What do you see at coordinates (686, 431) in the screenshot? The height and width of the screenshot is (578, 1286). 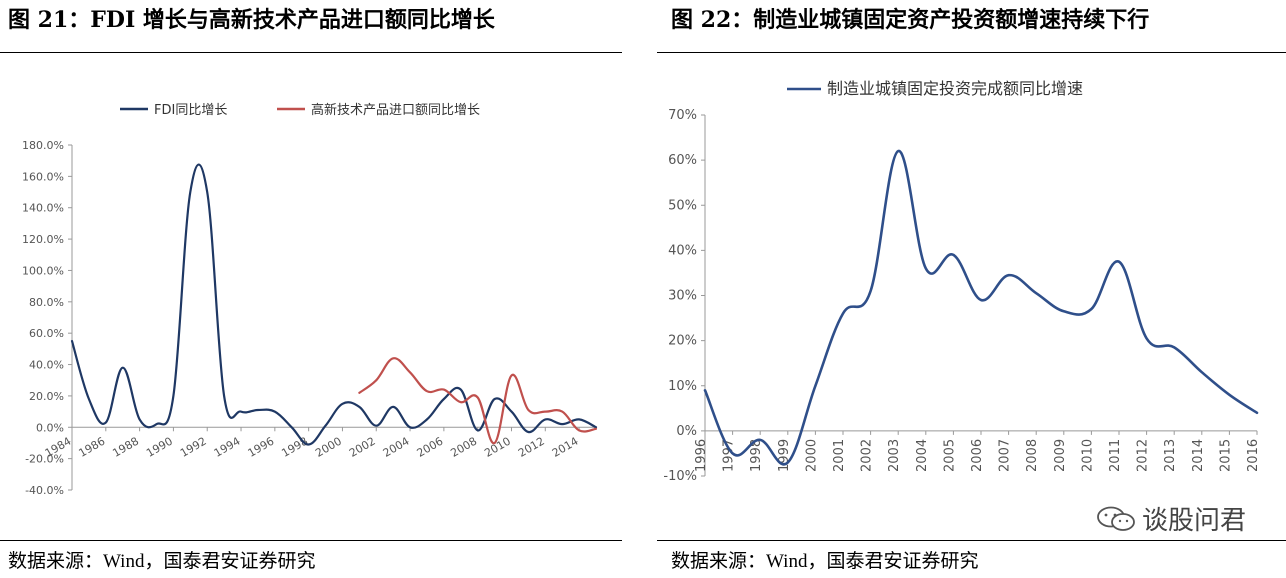 I see `y-tick-label: 0%` at bounding box center [686, 431].